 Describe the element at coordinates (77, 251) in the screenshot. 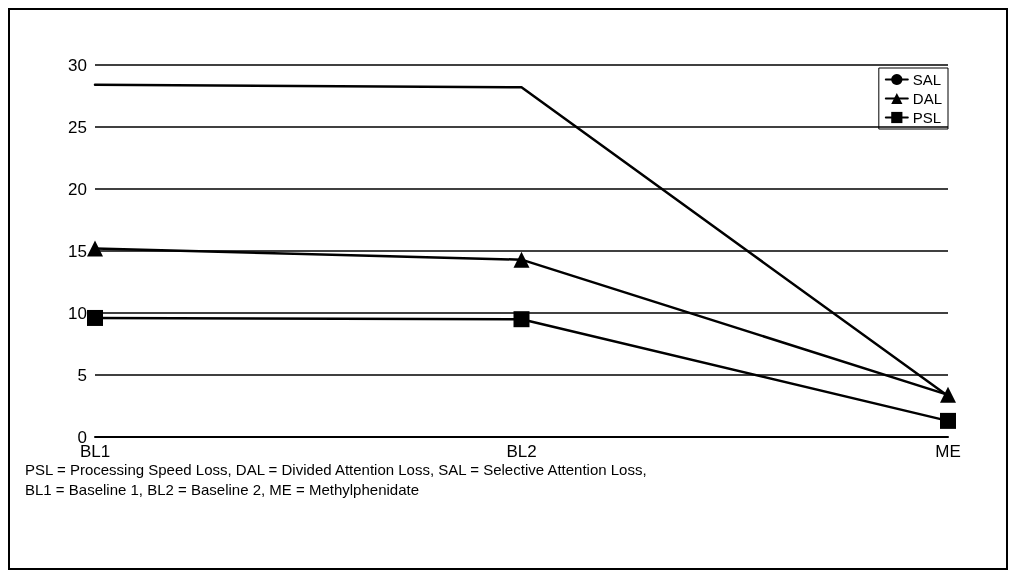

I see `y-tick-label: 15` at that location.